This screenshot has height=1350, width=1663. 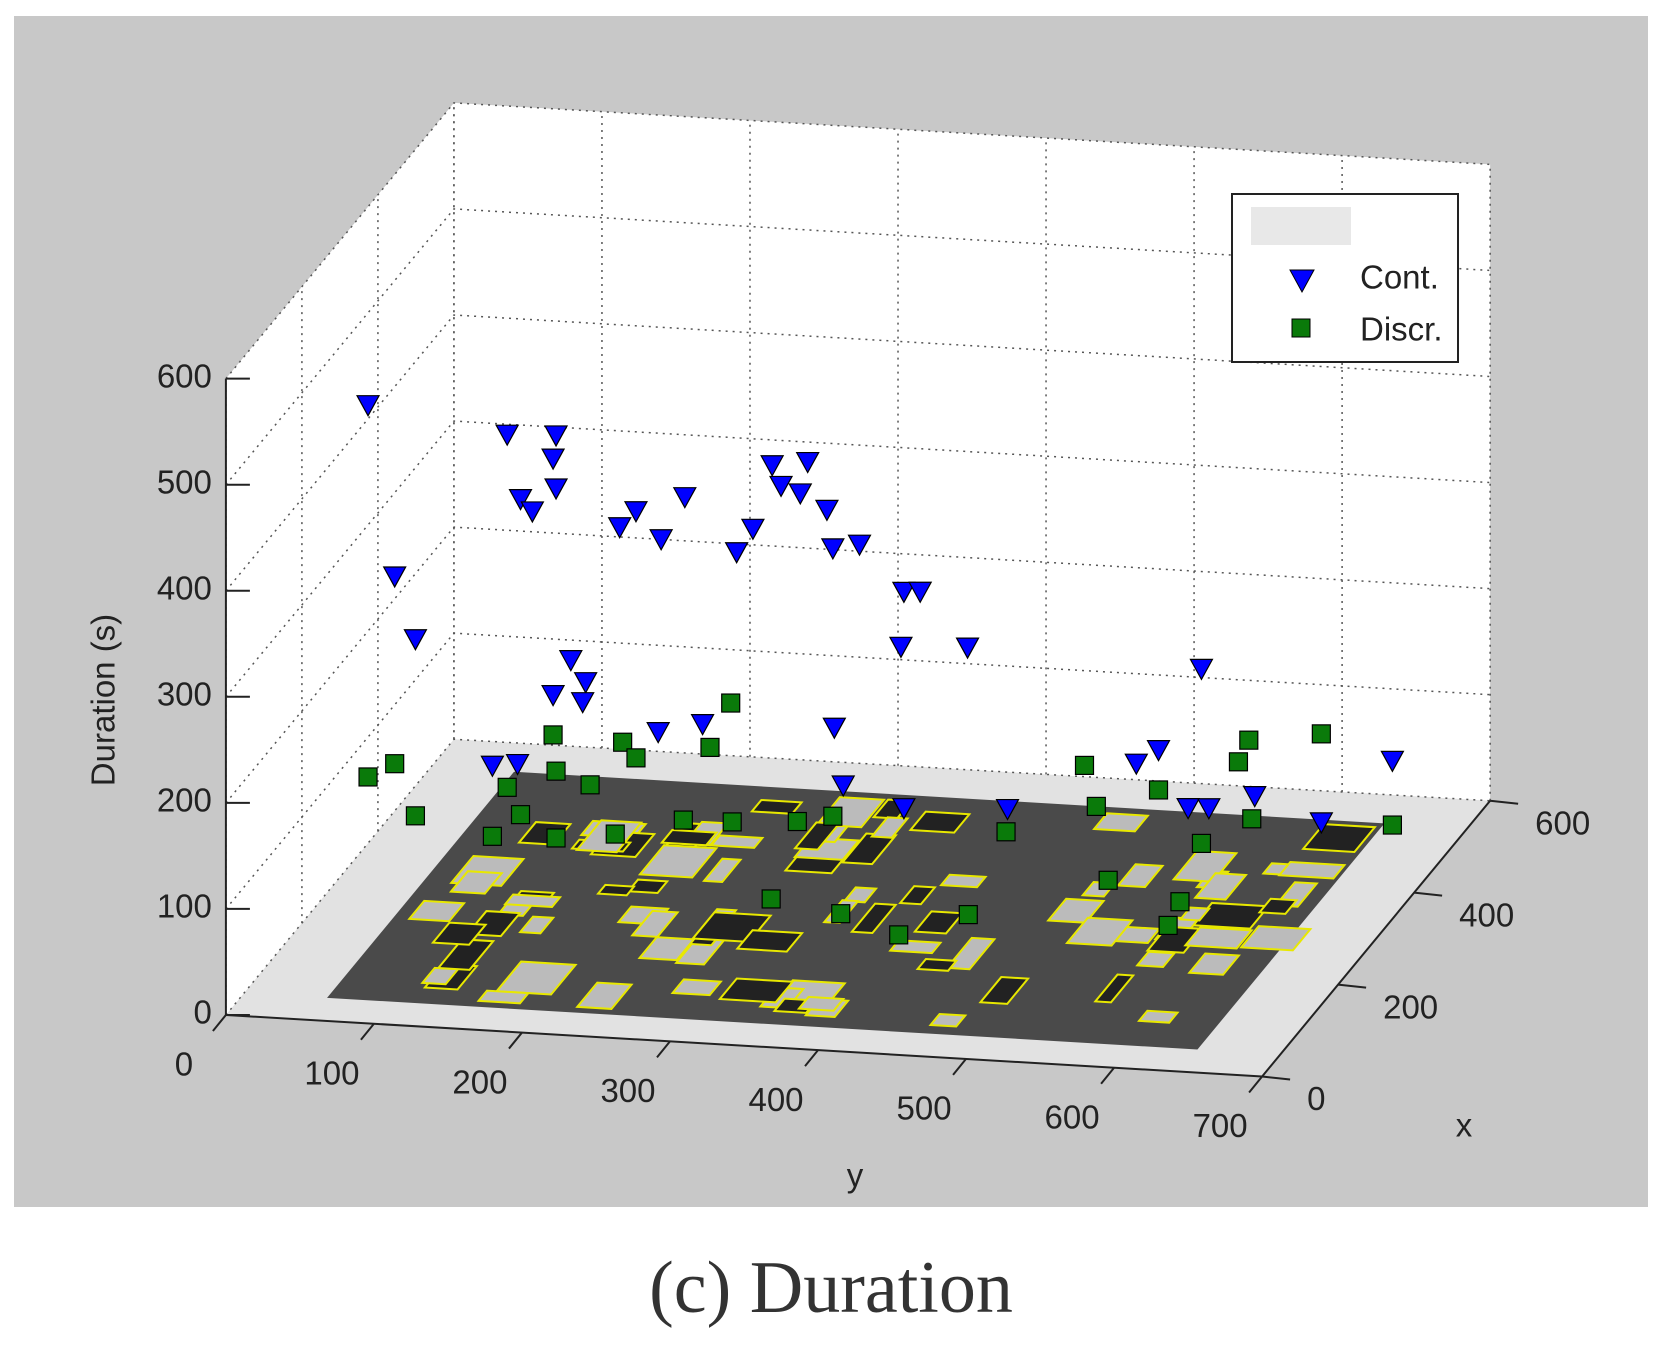 What do you see at coordinates (184, 694) in the screenshot?
I see `z-tick-label: 300` at bounding box center [184, 694].